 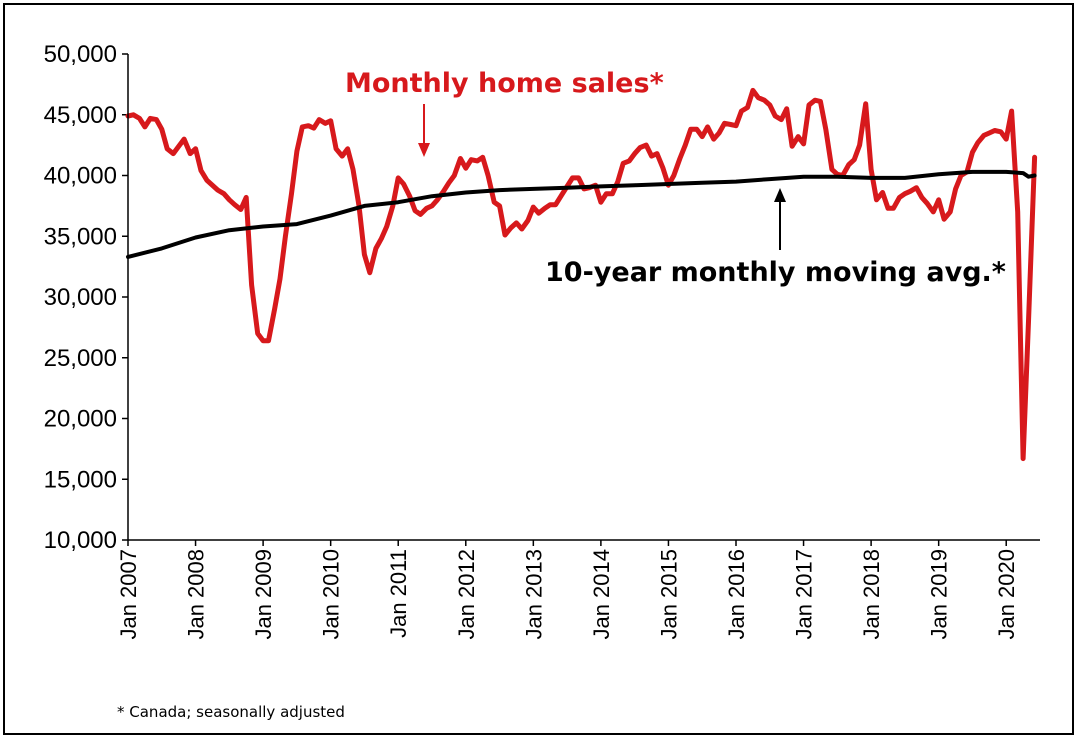 What do you see at coordinates (80, 358) in the screenshot?
I see `y-tick-label: 25,000` at bounding box center [80, 358].